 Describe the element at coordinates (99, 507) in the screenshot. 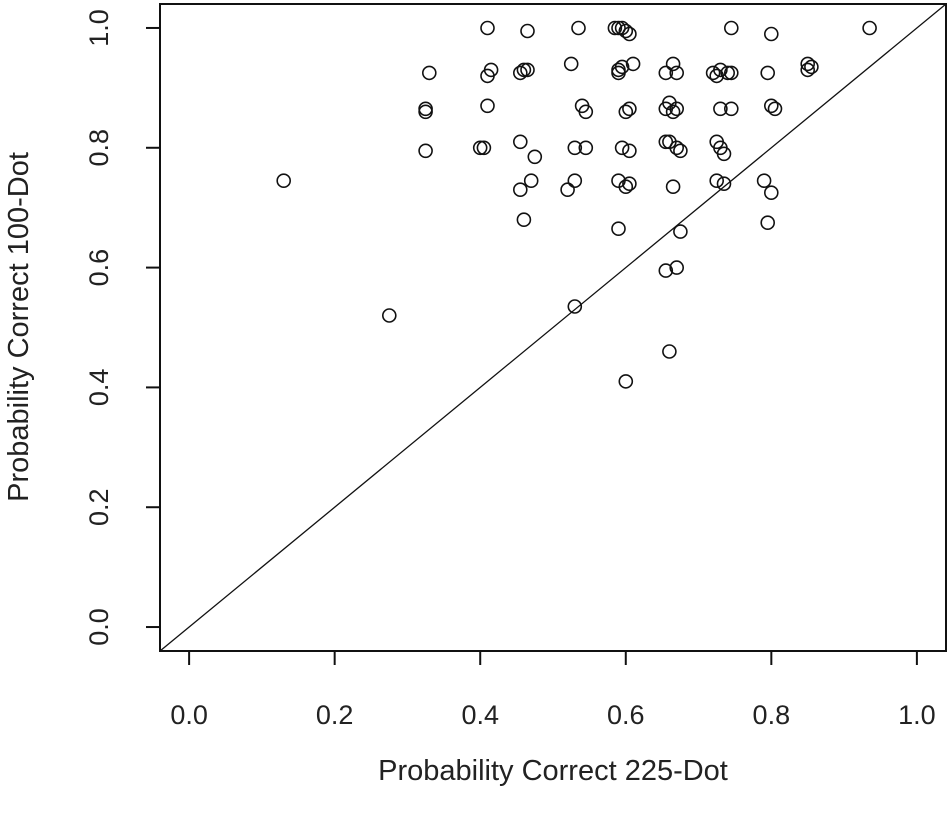

I see `y-tick-label: 0.2` at that location.